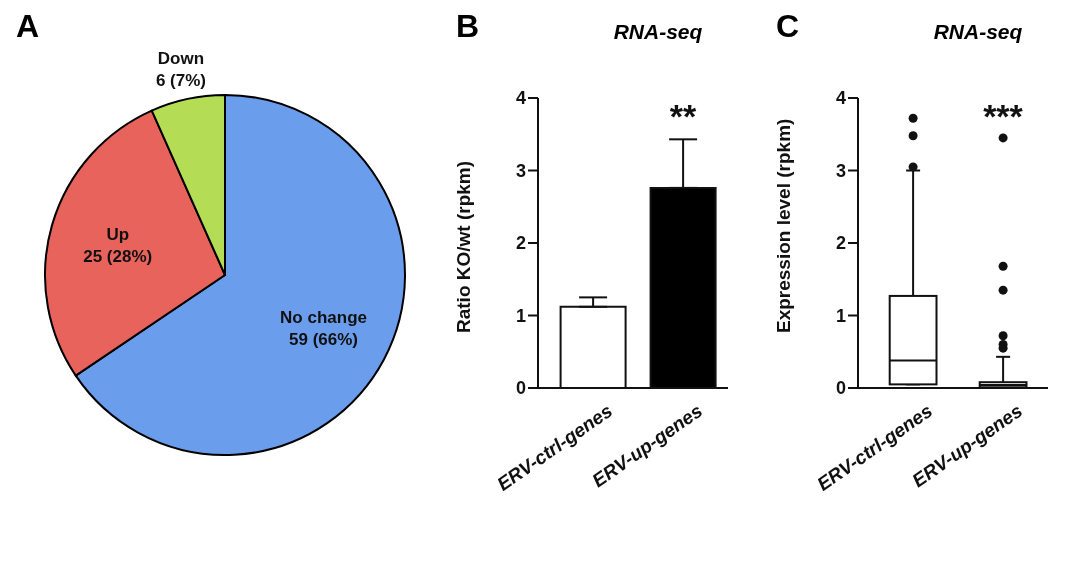 Image resolution: width=1080 pixels, height=561 pixels. Describe the element at coordinates (28, 26) in the screenshot. I see `text: A` at that location.